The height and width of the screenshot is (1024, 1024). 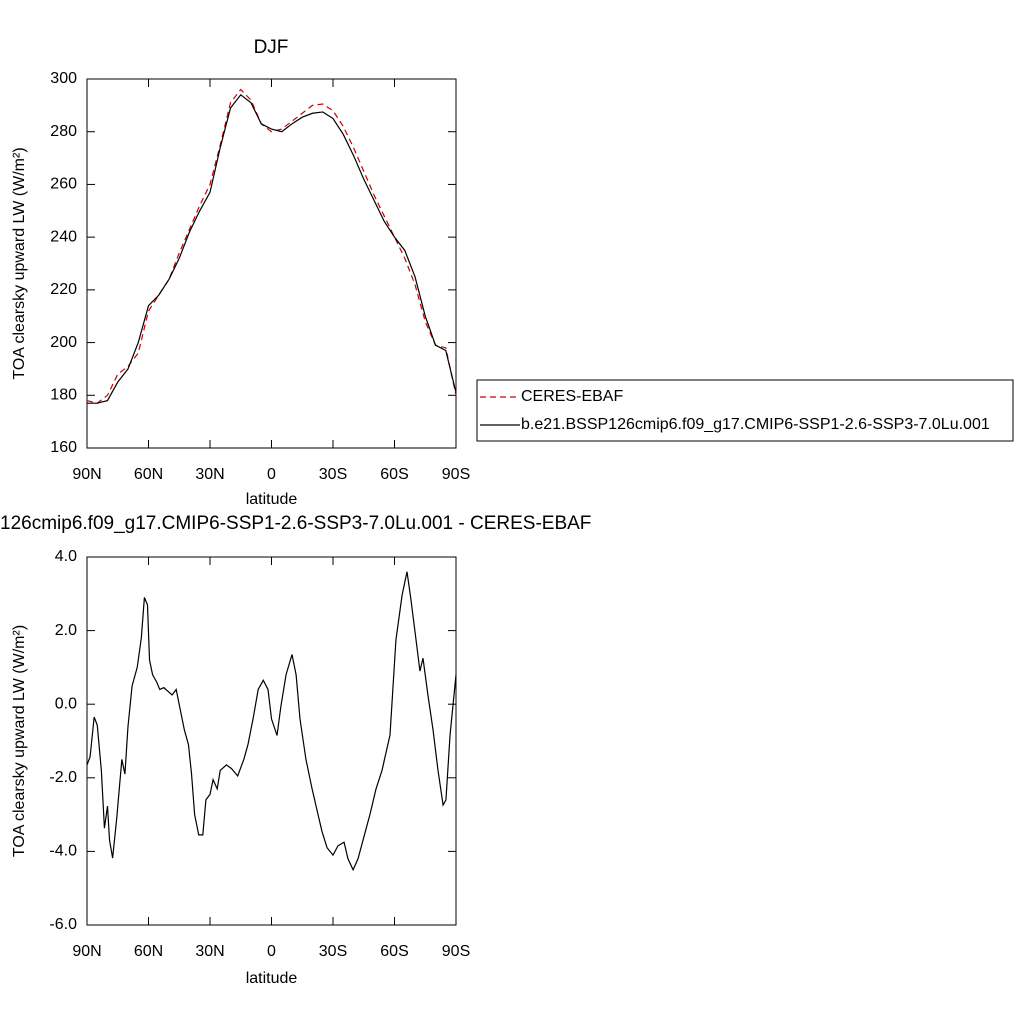 I want to click on legend-label: CERES-EBAF, so click(x=572, y=396).